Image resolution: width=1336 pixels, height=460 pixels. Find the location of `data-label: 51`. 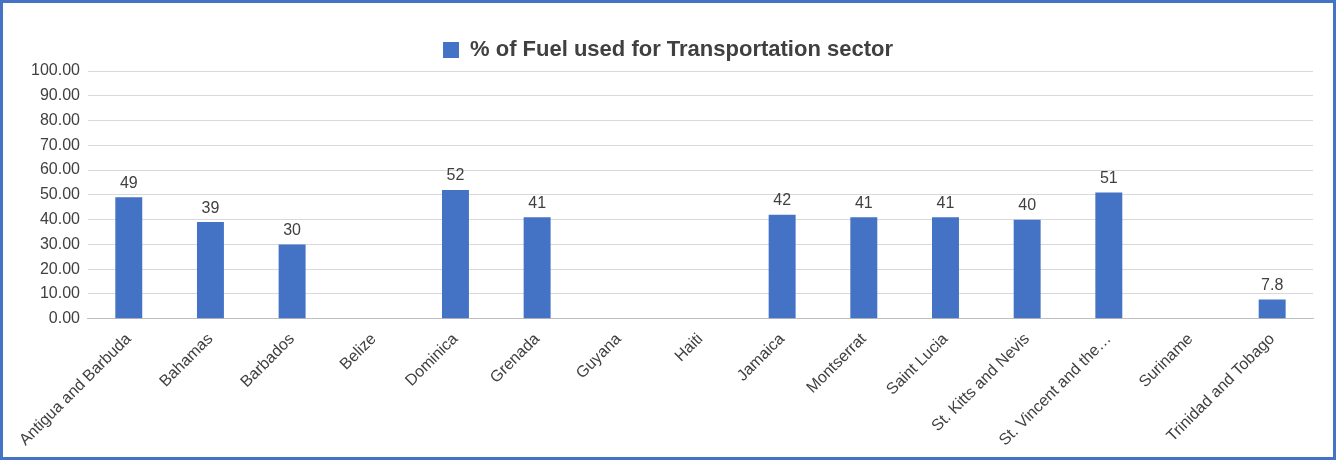

data-label: 51 is located at coordinates (1108, 177).